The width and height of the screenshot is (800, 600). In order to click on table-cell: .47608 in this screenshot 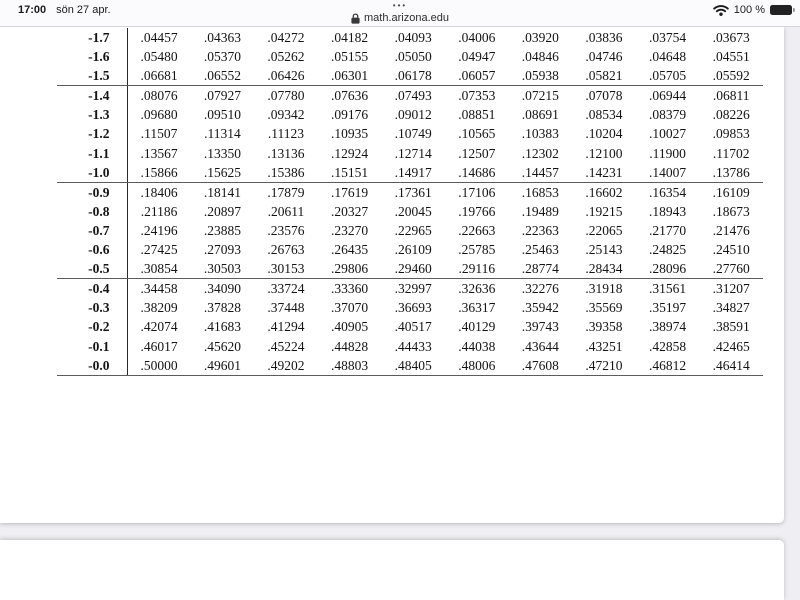, I will do `click(540, 365)`.